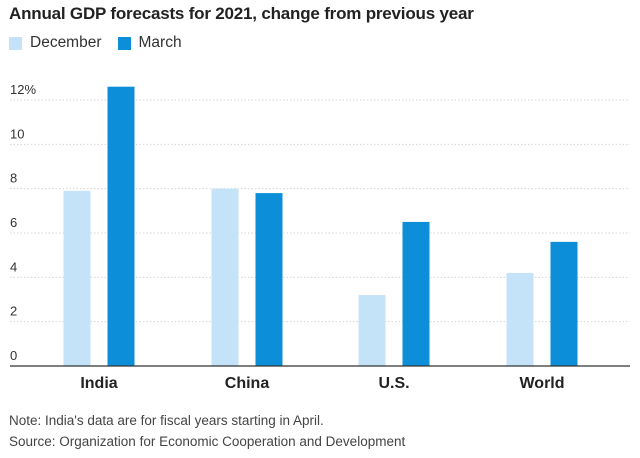 The width and height of the screenshot is (640, 458). Describe the element at coordinates (269, 279) in the screenshot. I see `bar-march-china` at that location.